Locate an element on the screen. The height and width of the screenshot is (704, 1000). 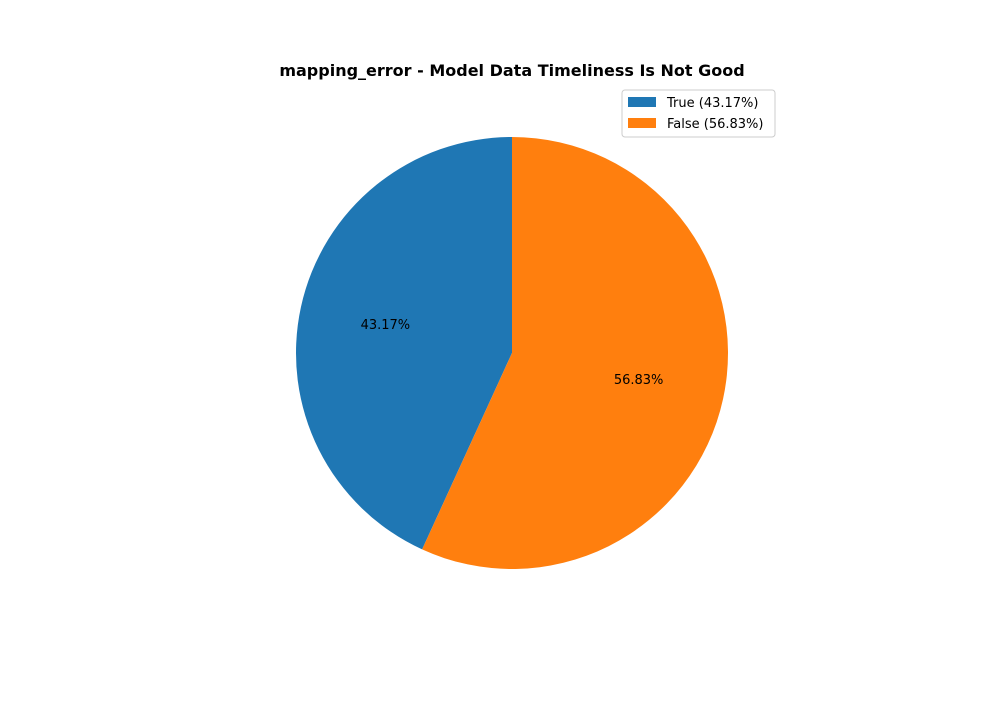
pie-slice-true is located at coordinates (404, 343).